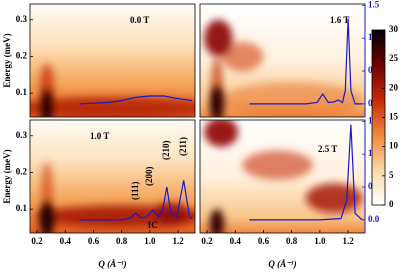 The height and width of the screenshot is (274, 415). I want to click on colorbar-tick-label: 20, so click(394, 87).